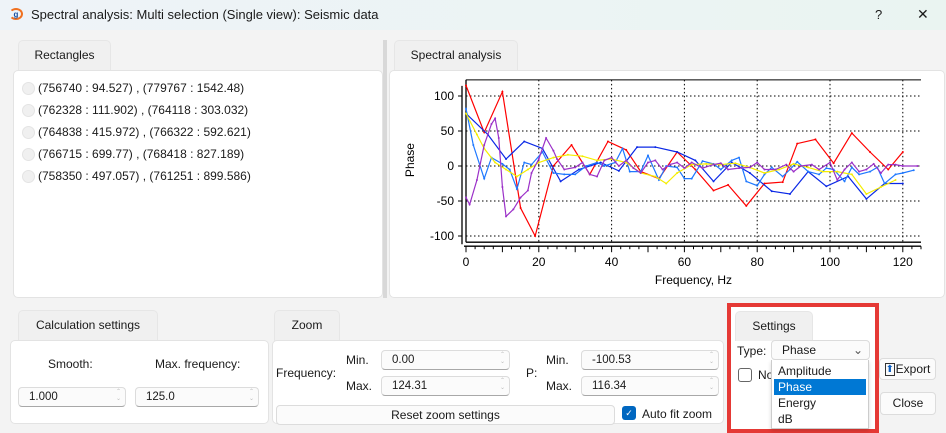 This screenshot has height=433, width=946. What do you see at coordinates (629, 413) in the screenshot?
I see `auto-fit-checkbox: ✓` at bounding box center [629, 413].